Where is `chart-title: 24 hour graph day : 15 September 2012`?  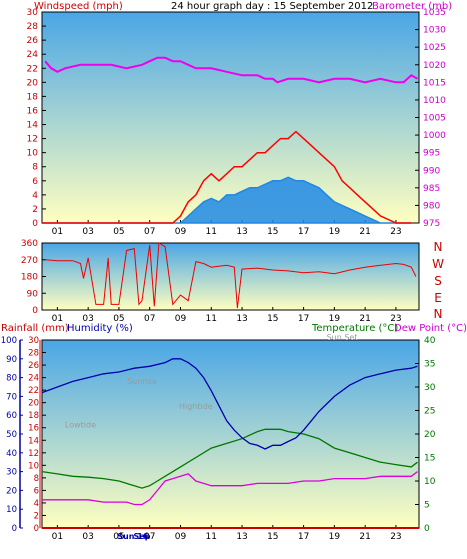
chart-title: 24 hour graph day : 15 September 2012 is located at coordinates (272, 6).